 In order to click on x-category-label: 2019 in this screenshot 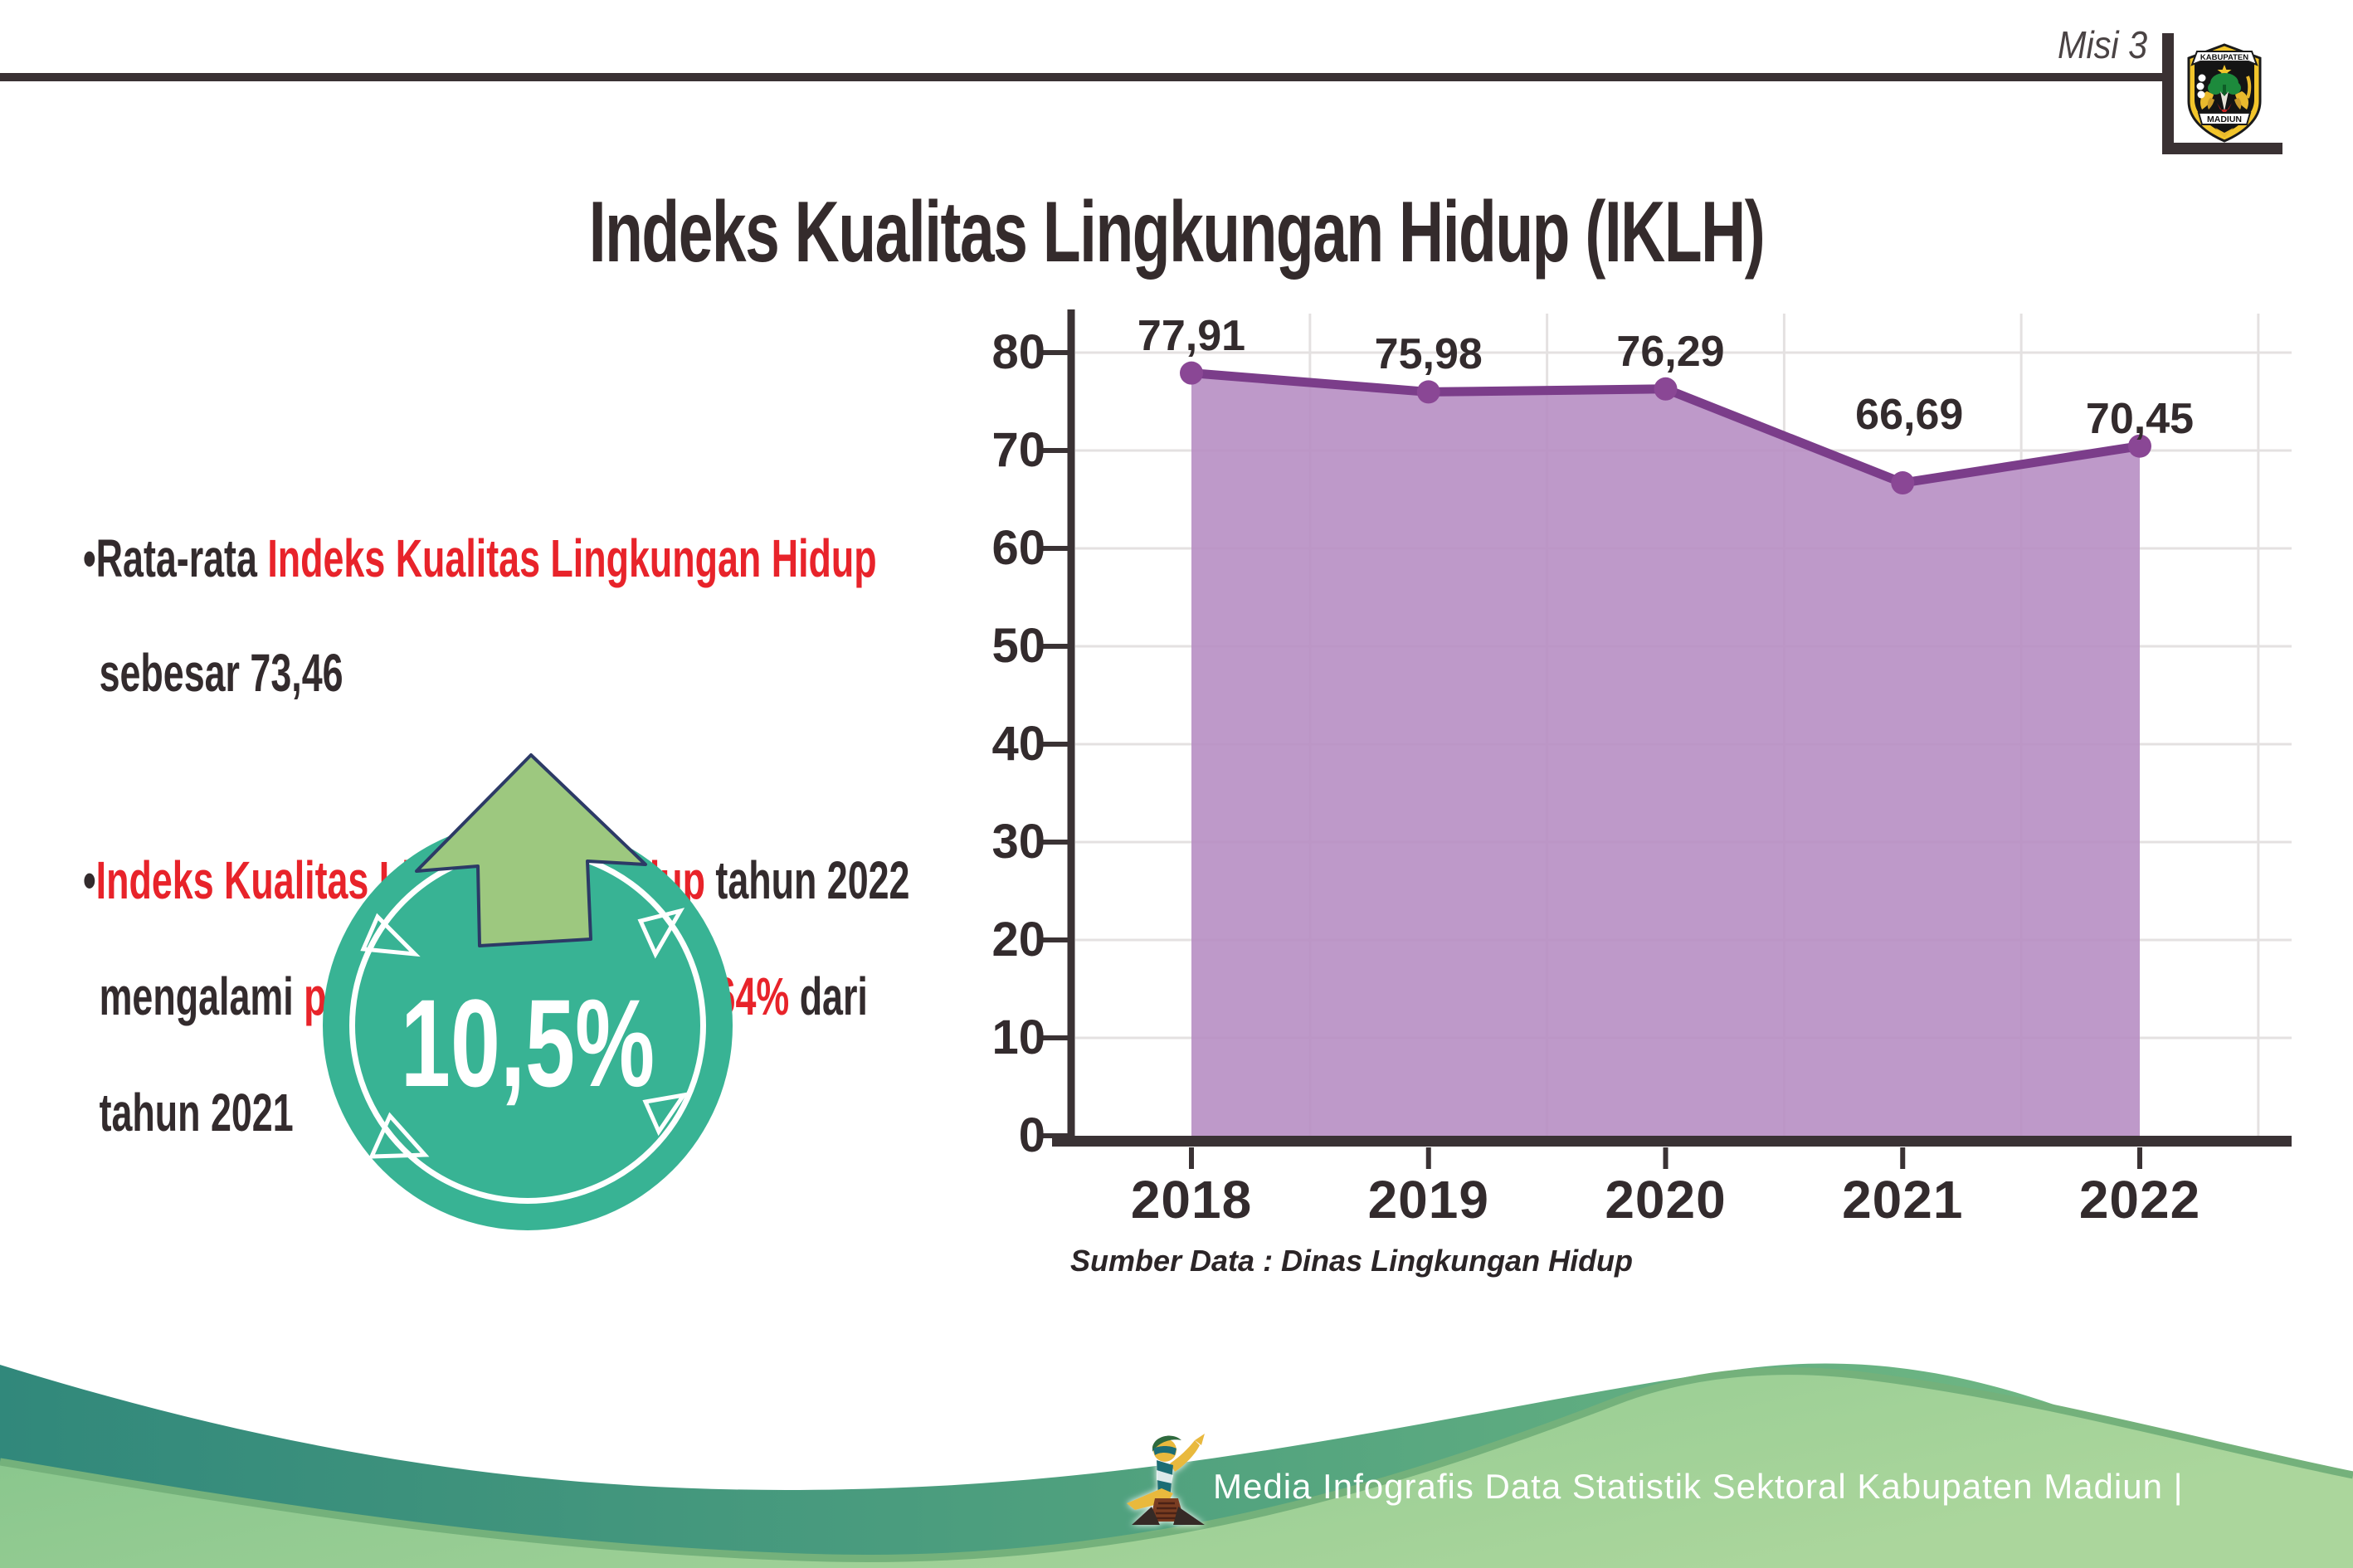, I will do `click(1428, 1200)`.